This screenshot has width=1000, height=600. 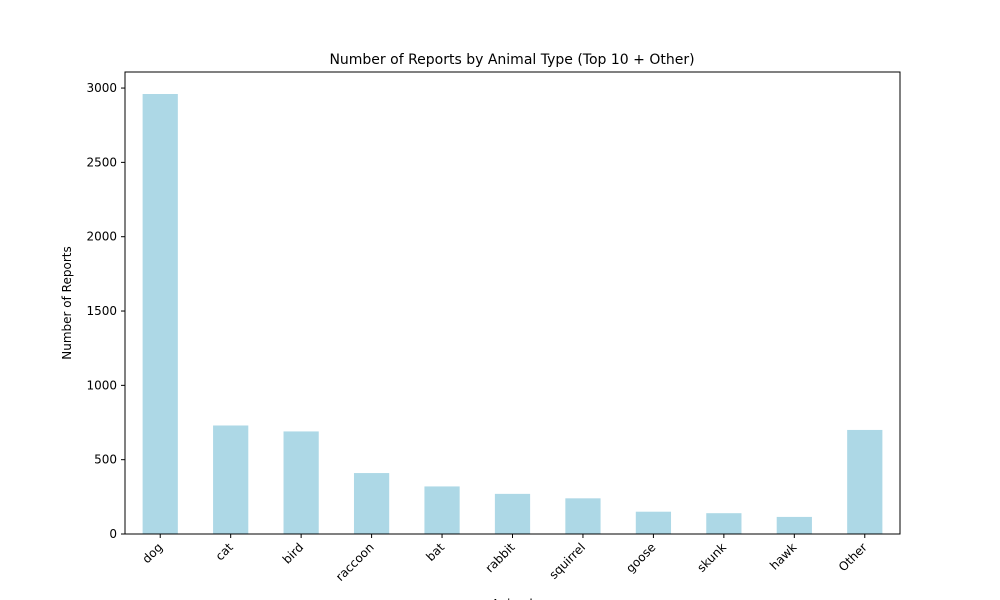 What do you see at coordinates (101, 162) in the screenshot?
I see `y-tick-label: 2500` at bounding box center [101, 162].